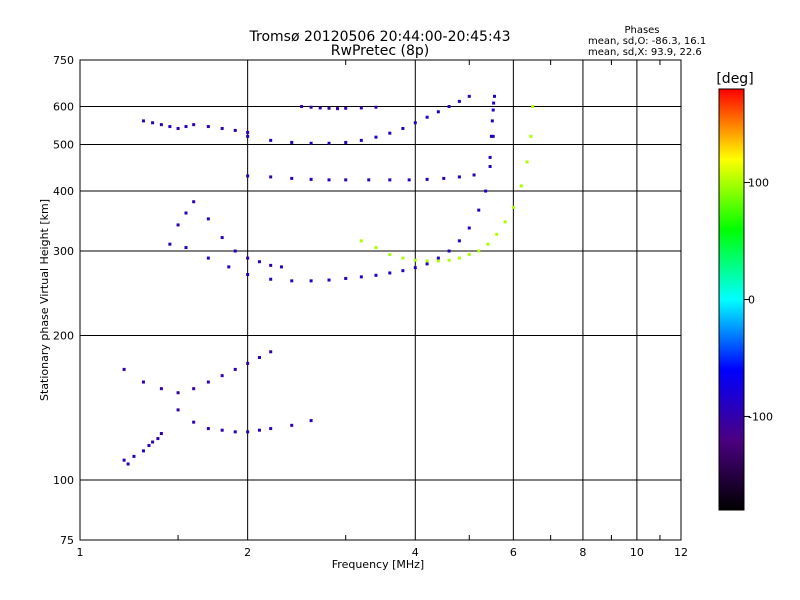  What do you see at coordinates (44, 300) in the screenshot?
I see `y-axis-label: Stationary phase Virtual Height [km]` at bounding box center [44, 300].